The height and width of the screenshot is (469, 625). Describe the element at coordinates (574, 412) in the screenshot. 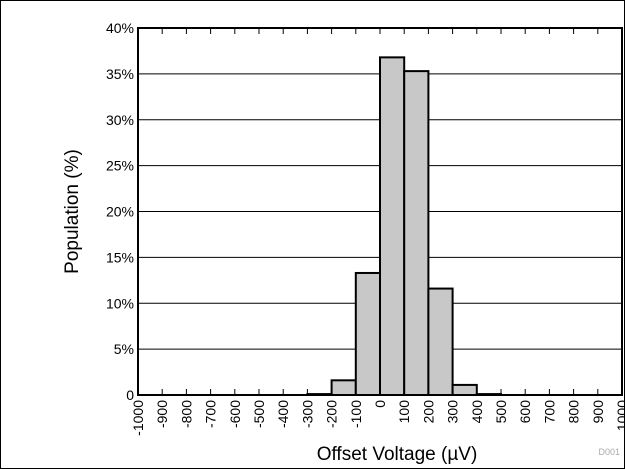

I see `x-tick-label: 800` at that location.